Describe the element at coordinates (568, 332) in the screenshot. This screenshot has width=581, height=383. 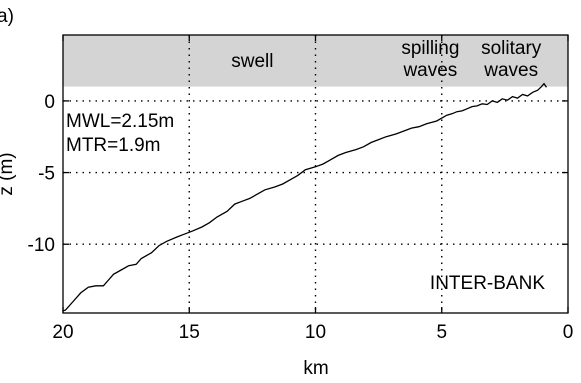
I see `x-tick-label: 0` at that location.